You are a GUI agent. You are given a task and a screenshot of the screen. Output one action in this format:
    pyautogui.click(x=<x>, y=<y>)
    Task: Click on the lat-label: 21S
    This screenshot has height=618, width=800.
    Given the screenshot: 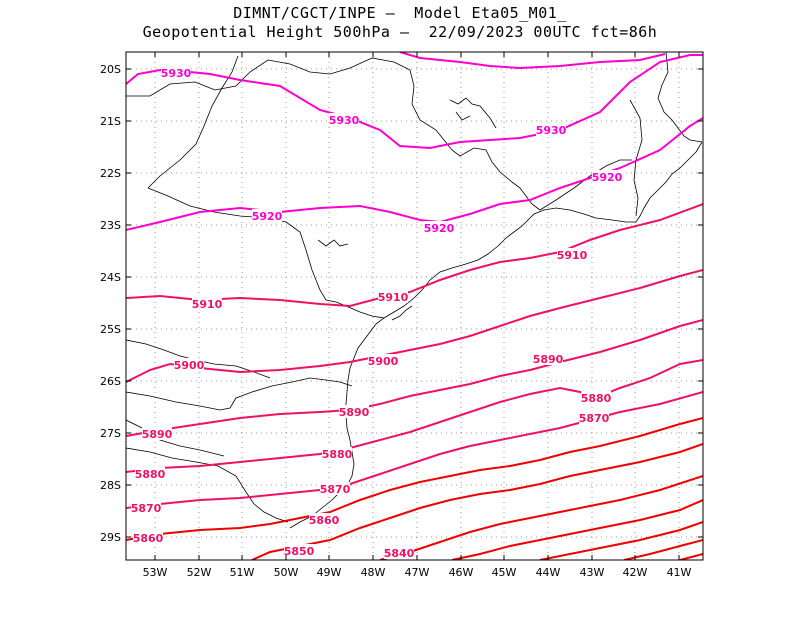 What is the action you would take?
    pyautogui.click(x=110, y=121)
    